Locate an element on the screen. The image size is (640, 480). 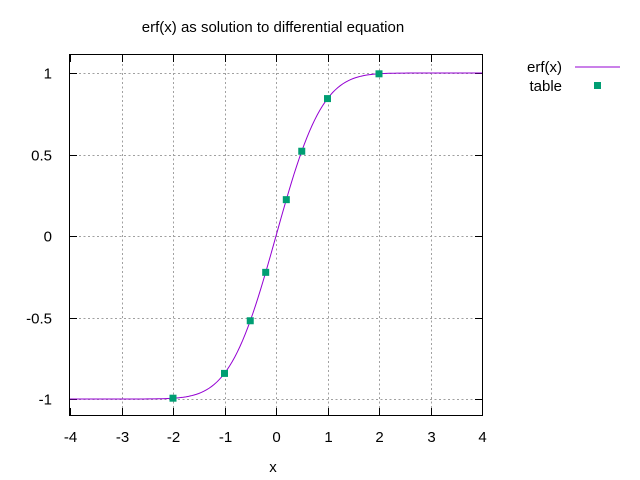
x-tick-label: 4 is located at coordinates (482, 437).